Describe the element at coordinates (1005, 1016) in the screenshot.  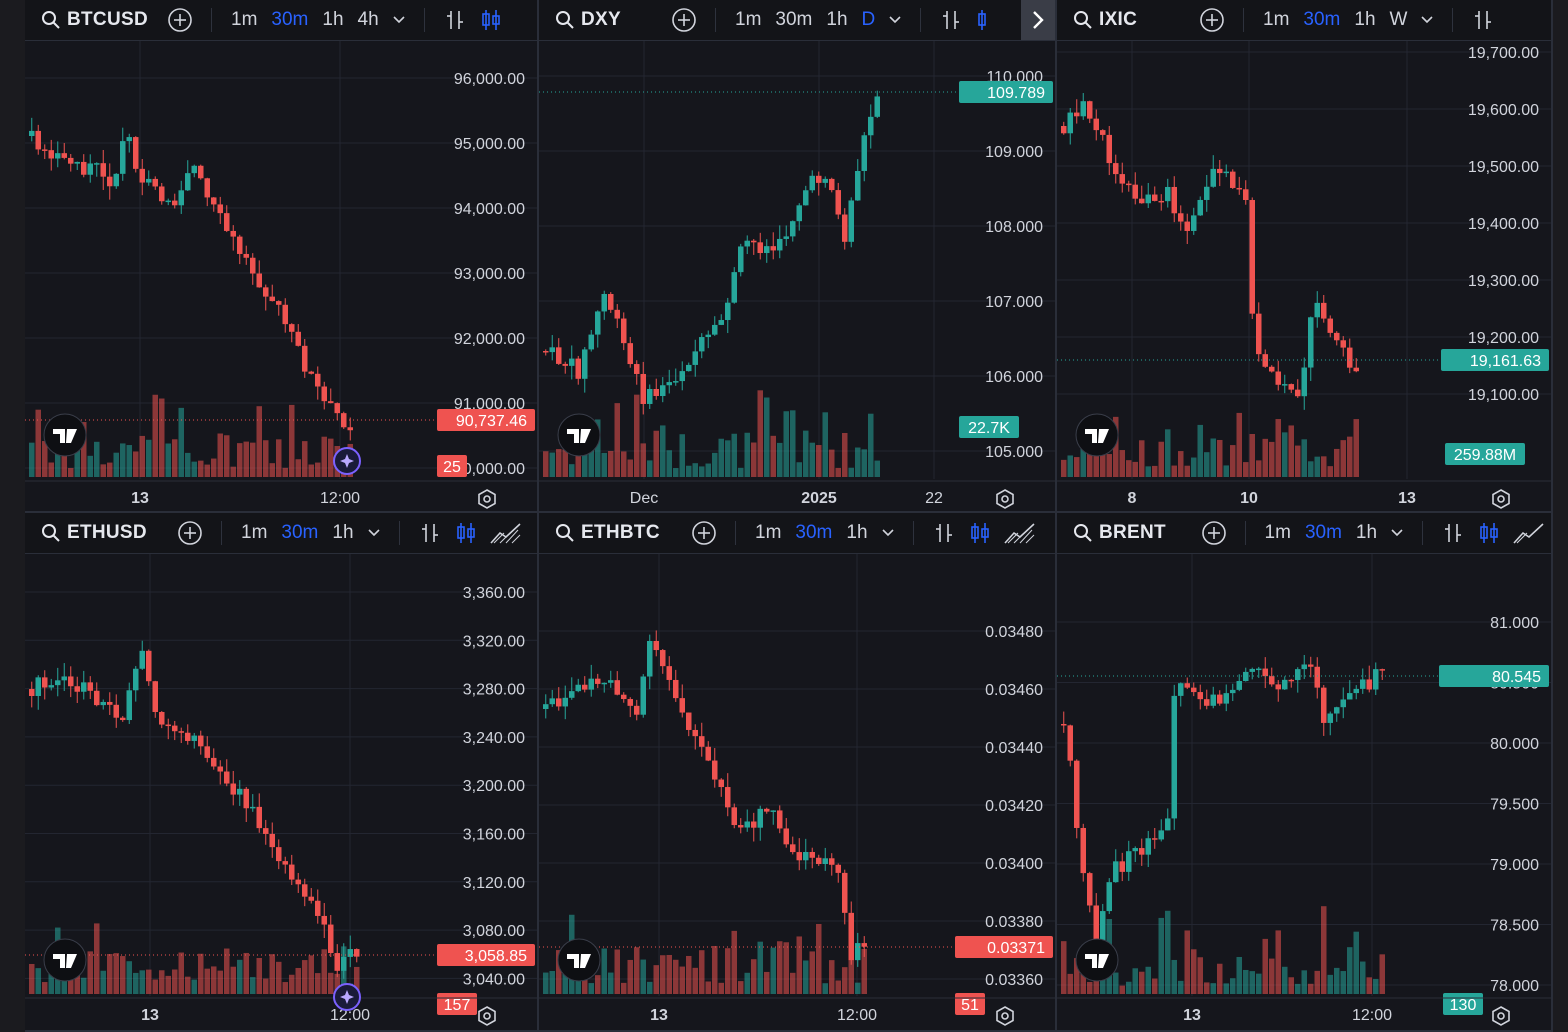
I see `gear-outline` at that location.